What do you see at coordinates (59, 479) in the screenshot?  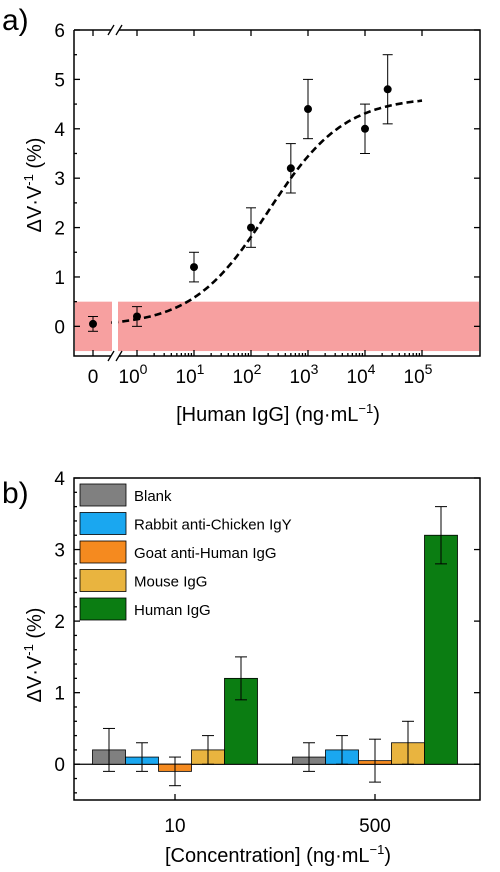 I see `y-tick-label-b: 4` at bounding box center [59, 479].